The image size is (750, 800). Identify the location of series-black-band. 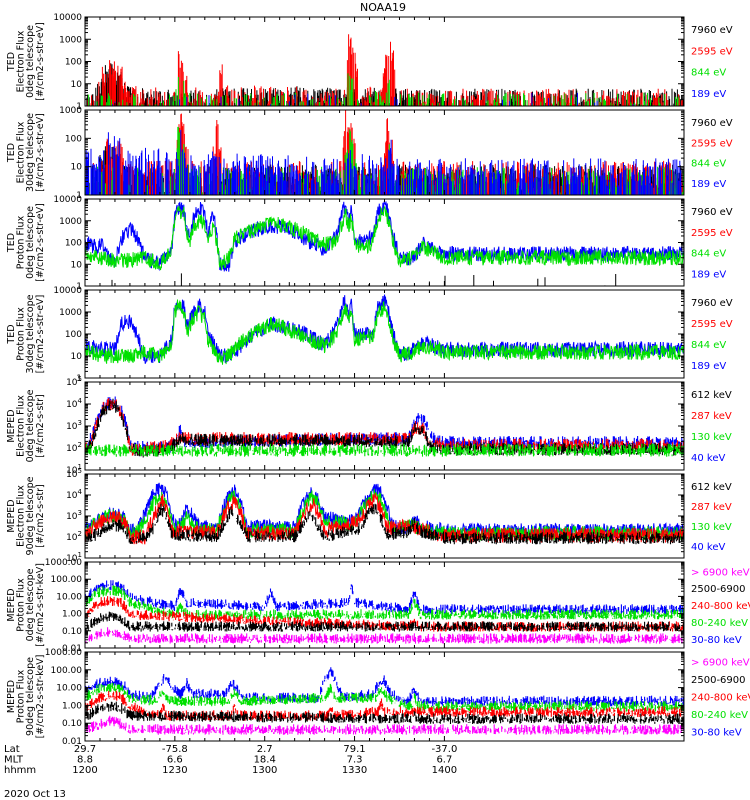
(384, 621).